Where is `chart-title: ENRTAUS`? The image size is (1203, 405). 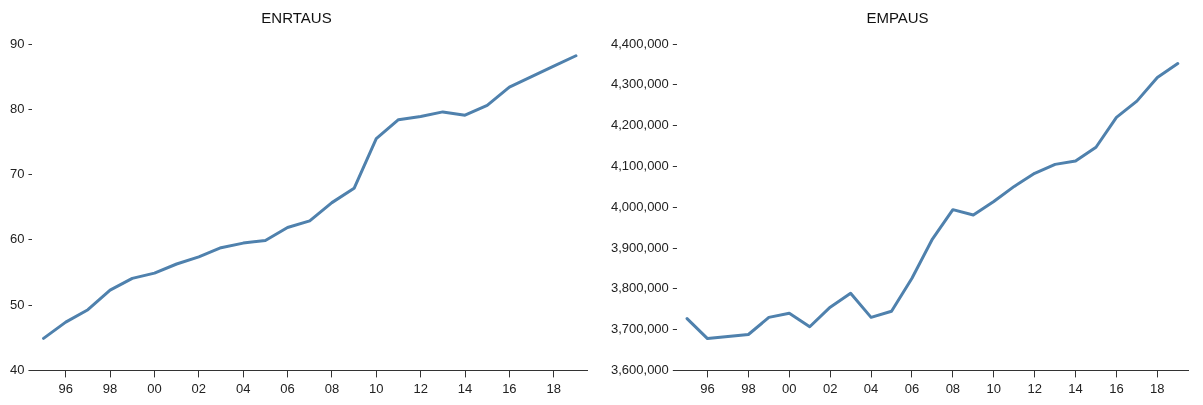 chart-title: ENRTAUS is located at coordinates (296, 18).